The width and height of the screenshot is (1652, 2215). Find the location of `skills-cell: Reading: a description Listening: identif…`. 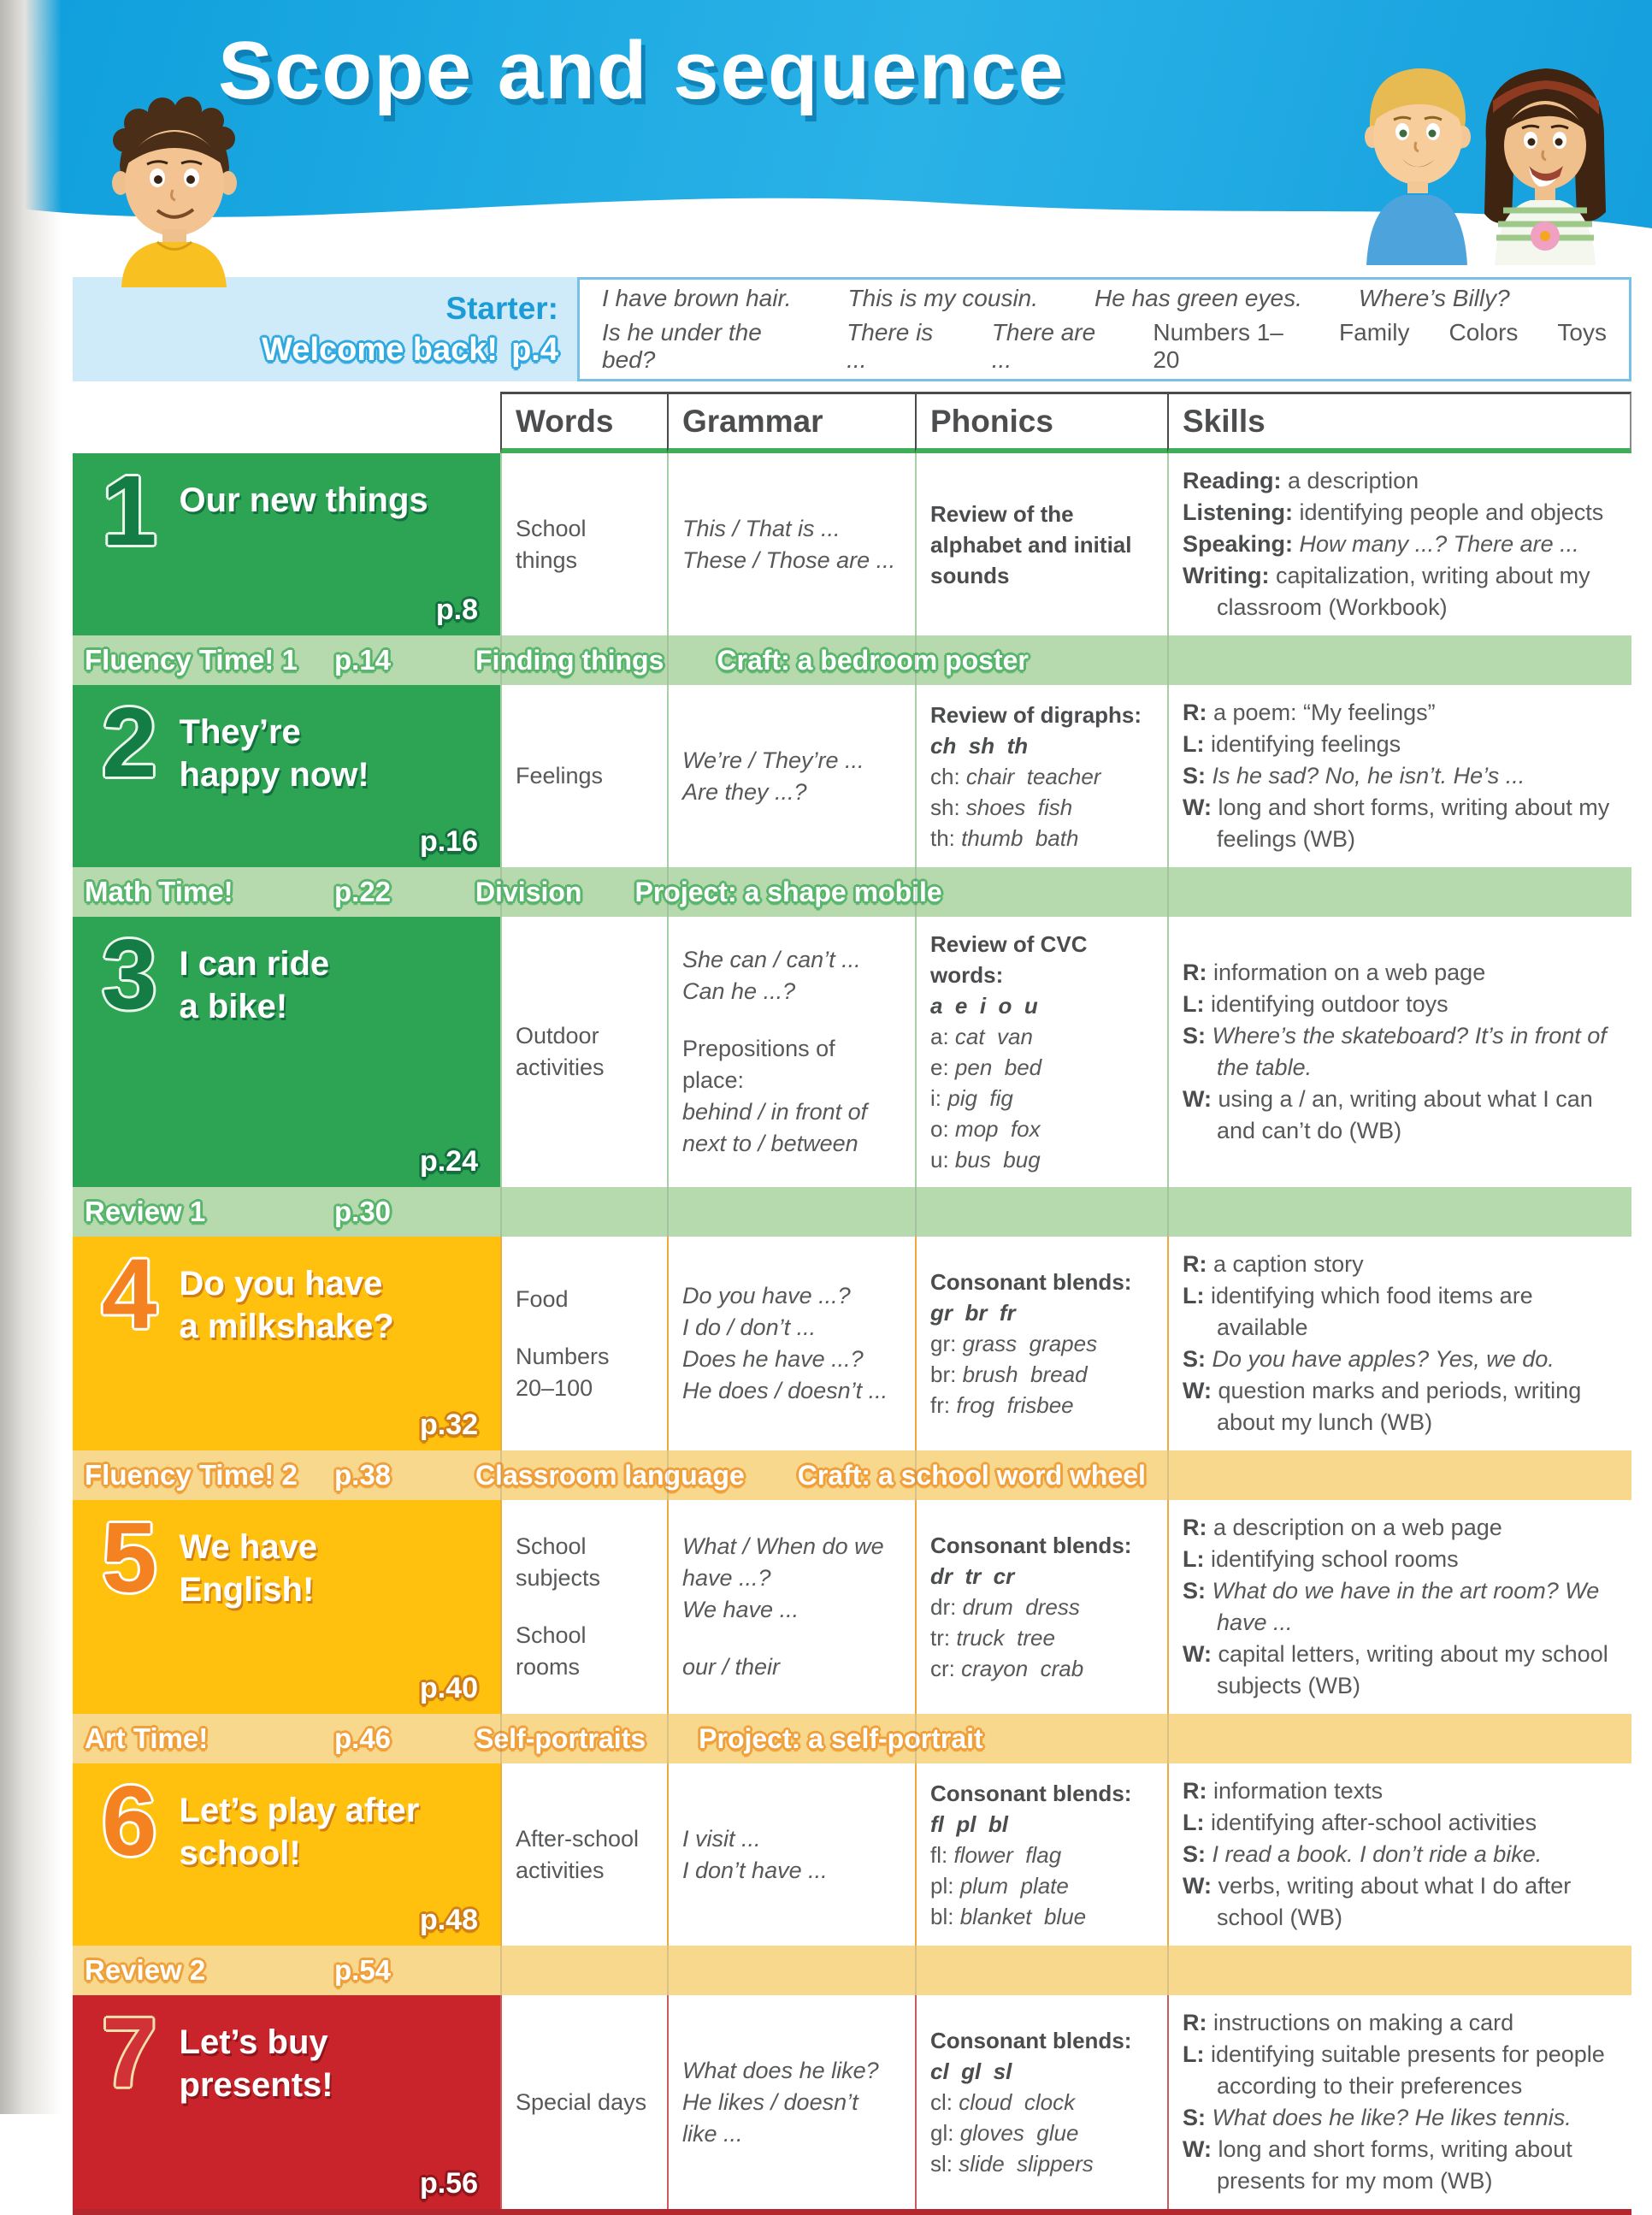

skills-cell: Reading: a description Listening: identif… is located at coordinates (1399, 544).